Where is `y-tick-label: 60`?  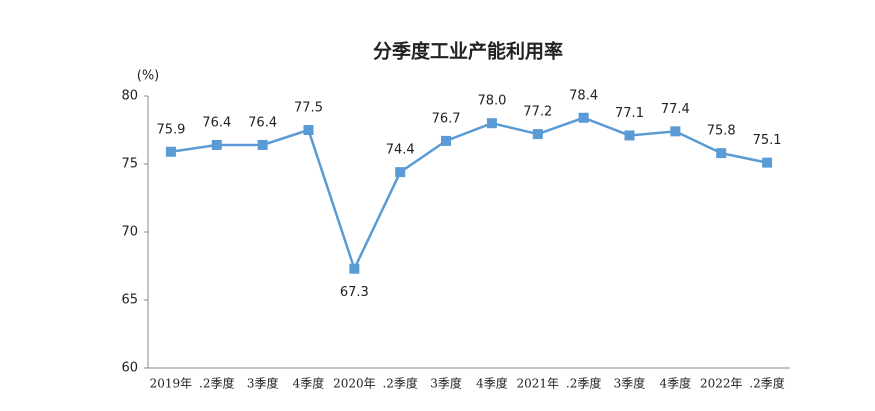 y-tick-label: 60 is located at coordinates (129, 368).